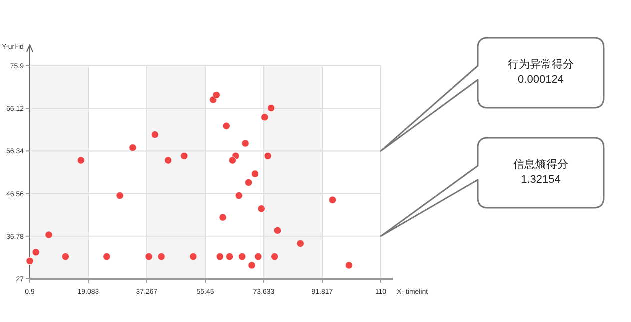 Image resolution: width=631 pixels, height=322 pixels. What do you see at coordinates (541, 164) in the screenshot?
I see `text: 信息熵得分` at bounding box center [541, 164].